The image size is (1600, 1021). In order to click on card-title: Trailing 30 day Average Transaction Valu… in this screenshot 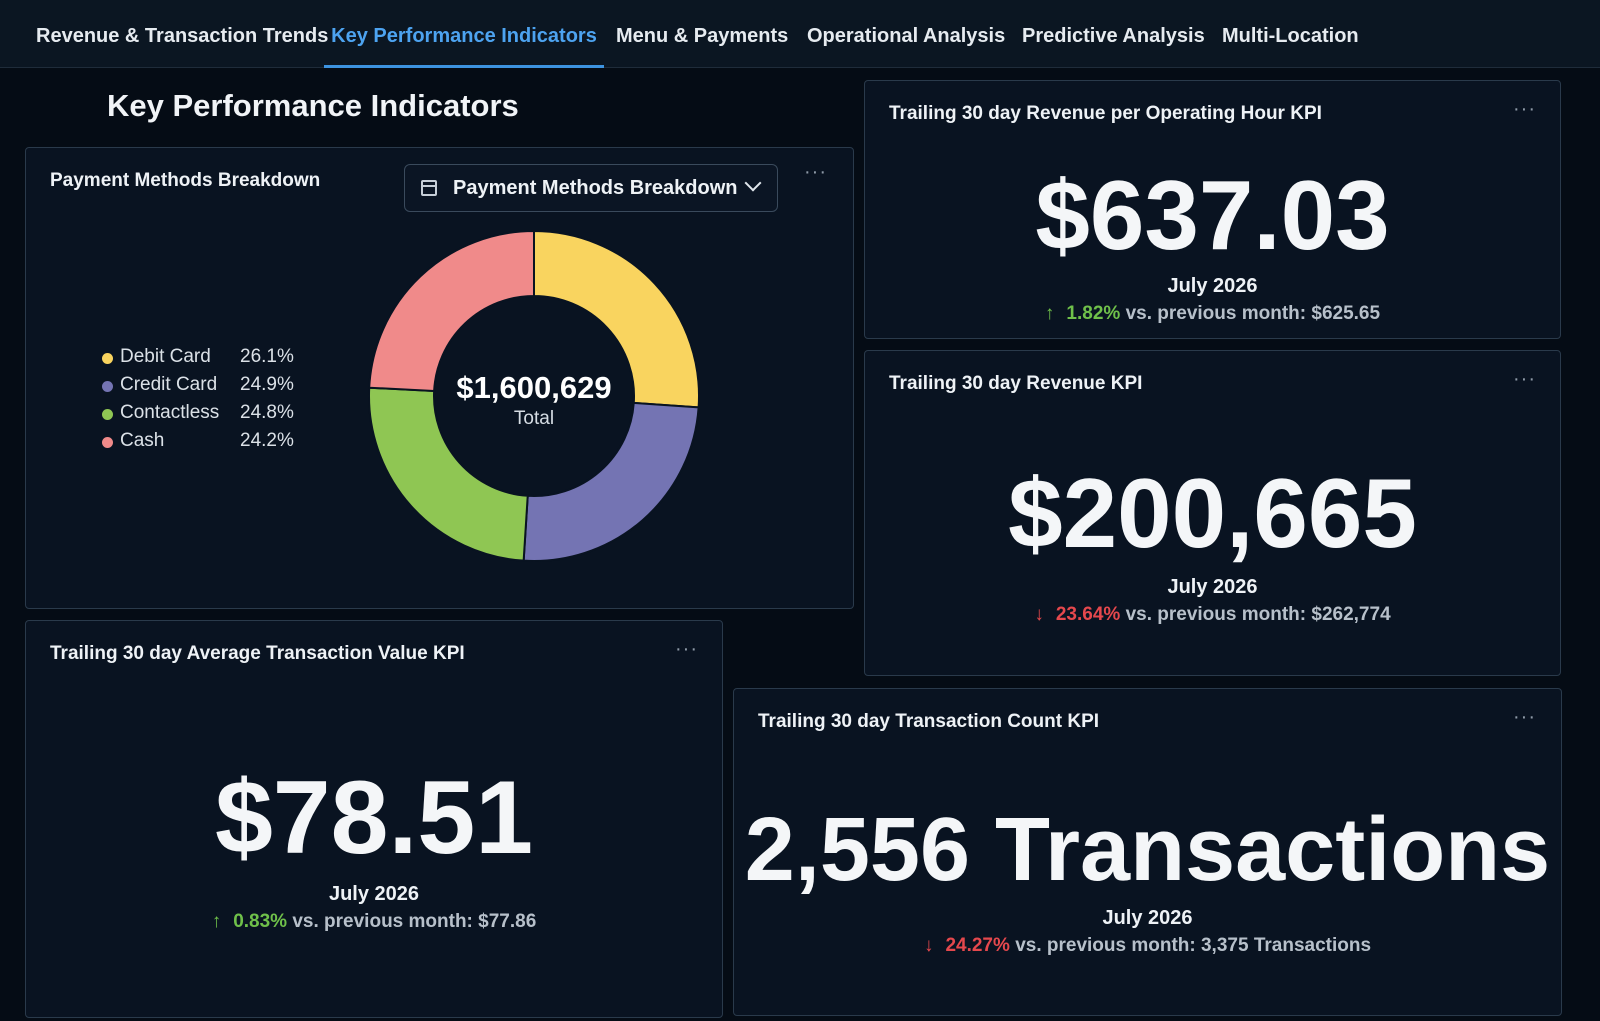, I will do `click(257, 653)`.